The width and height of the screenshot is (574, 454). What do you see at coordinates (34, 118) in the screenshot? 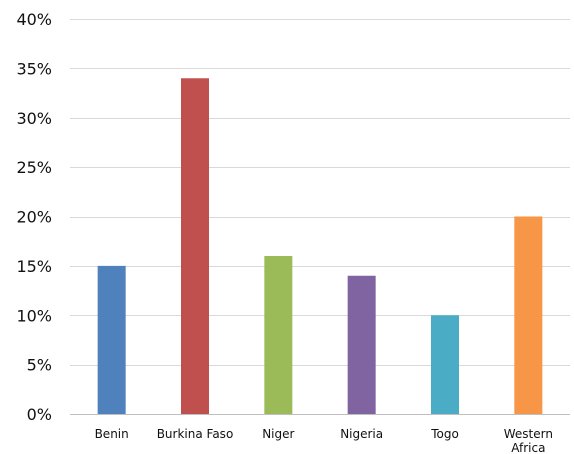
I see `y-tick-label: 30%` at bounding box center [34, 118].